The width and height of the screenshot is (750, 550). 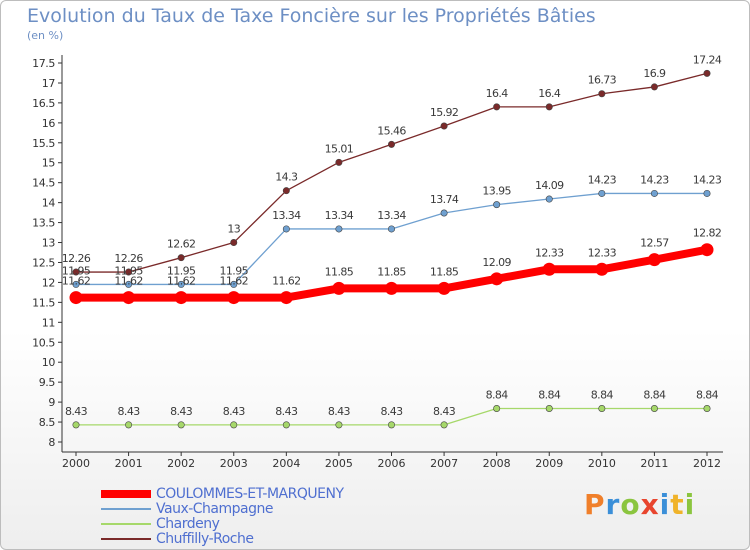 What do you see at coordinates (444, 112) in the screenshot?
I see `data-label: 15.92` at bounding box center [444, 112].